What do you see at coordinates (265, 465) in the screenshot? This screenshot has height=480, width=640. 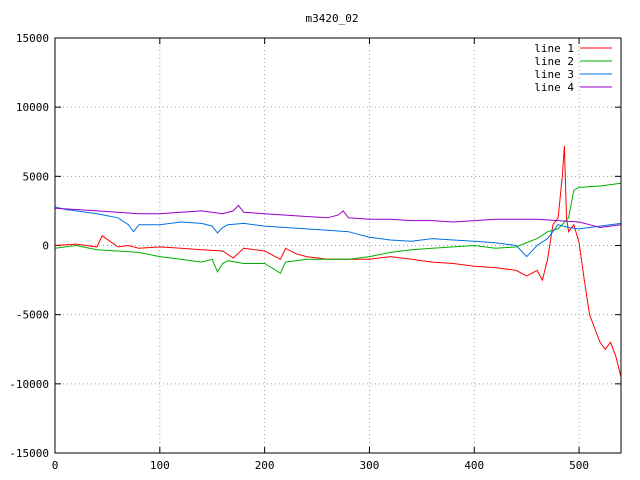 I see `x-tick-label: 200` at bounding box center [265, 465].